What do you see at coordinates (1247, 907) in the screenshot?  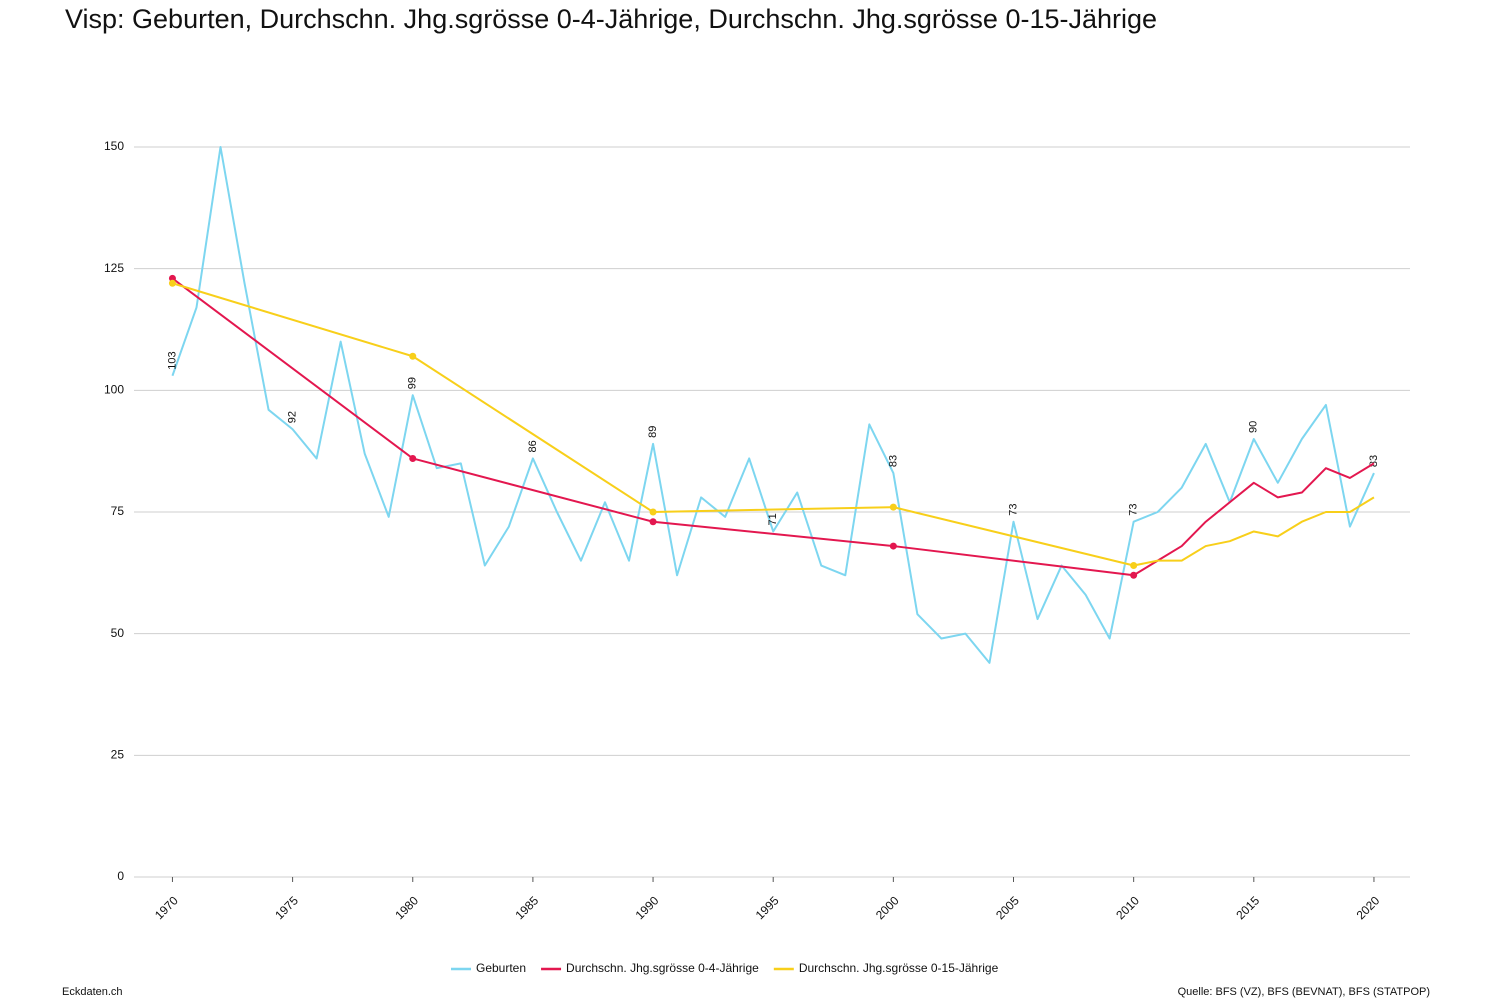 I see `x-tick-label: 2015` at bounding box center [1247, 907].